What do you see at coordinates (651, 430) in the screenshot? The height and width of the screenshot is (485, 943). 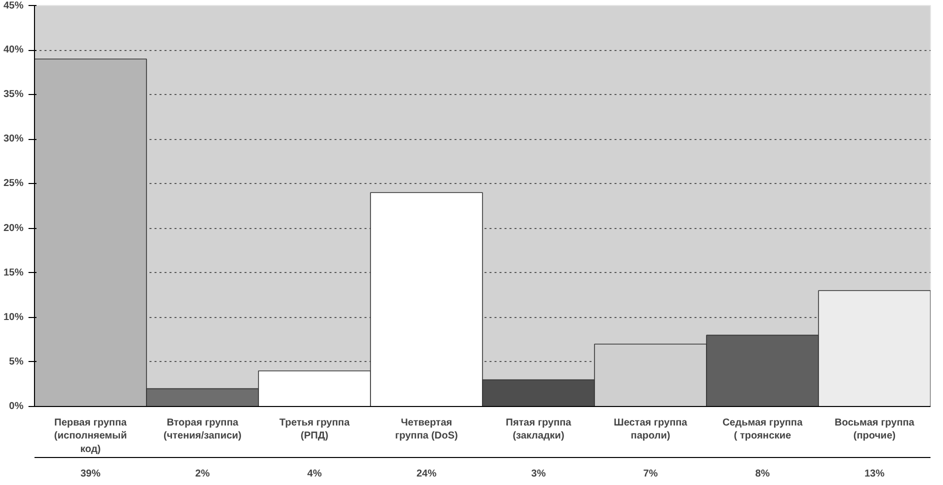 I see `x-tick-label: Шестая группа пароли)` at bounding box center [651, 430].